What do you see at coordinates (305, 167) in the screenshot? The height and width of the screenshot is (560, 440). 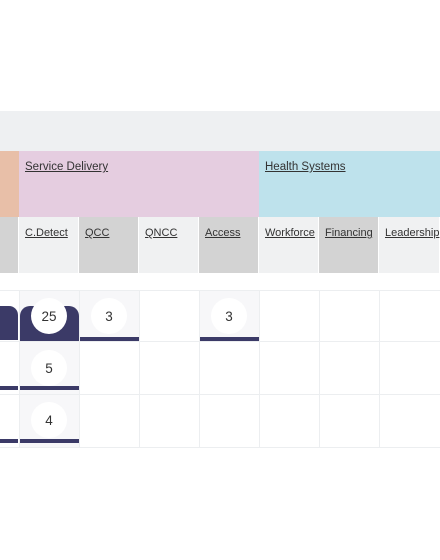 I see `group-header-label: Health Systems` at bounding box center [305, 167].